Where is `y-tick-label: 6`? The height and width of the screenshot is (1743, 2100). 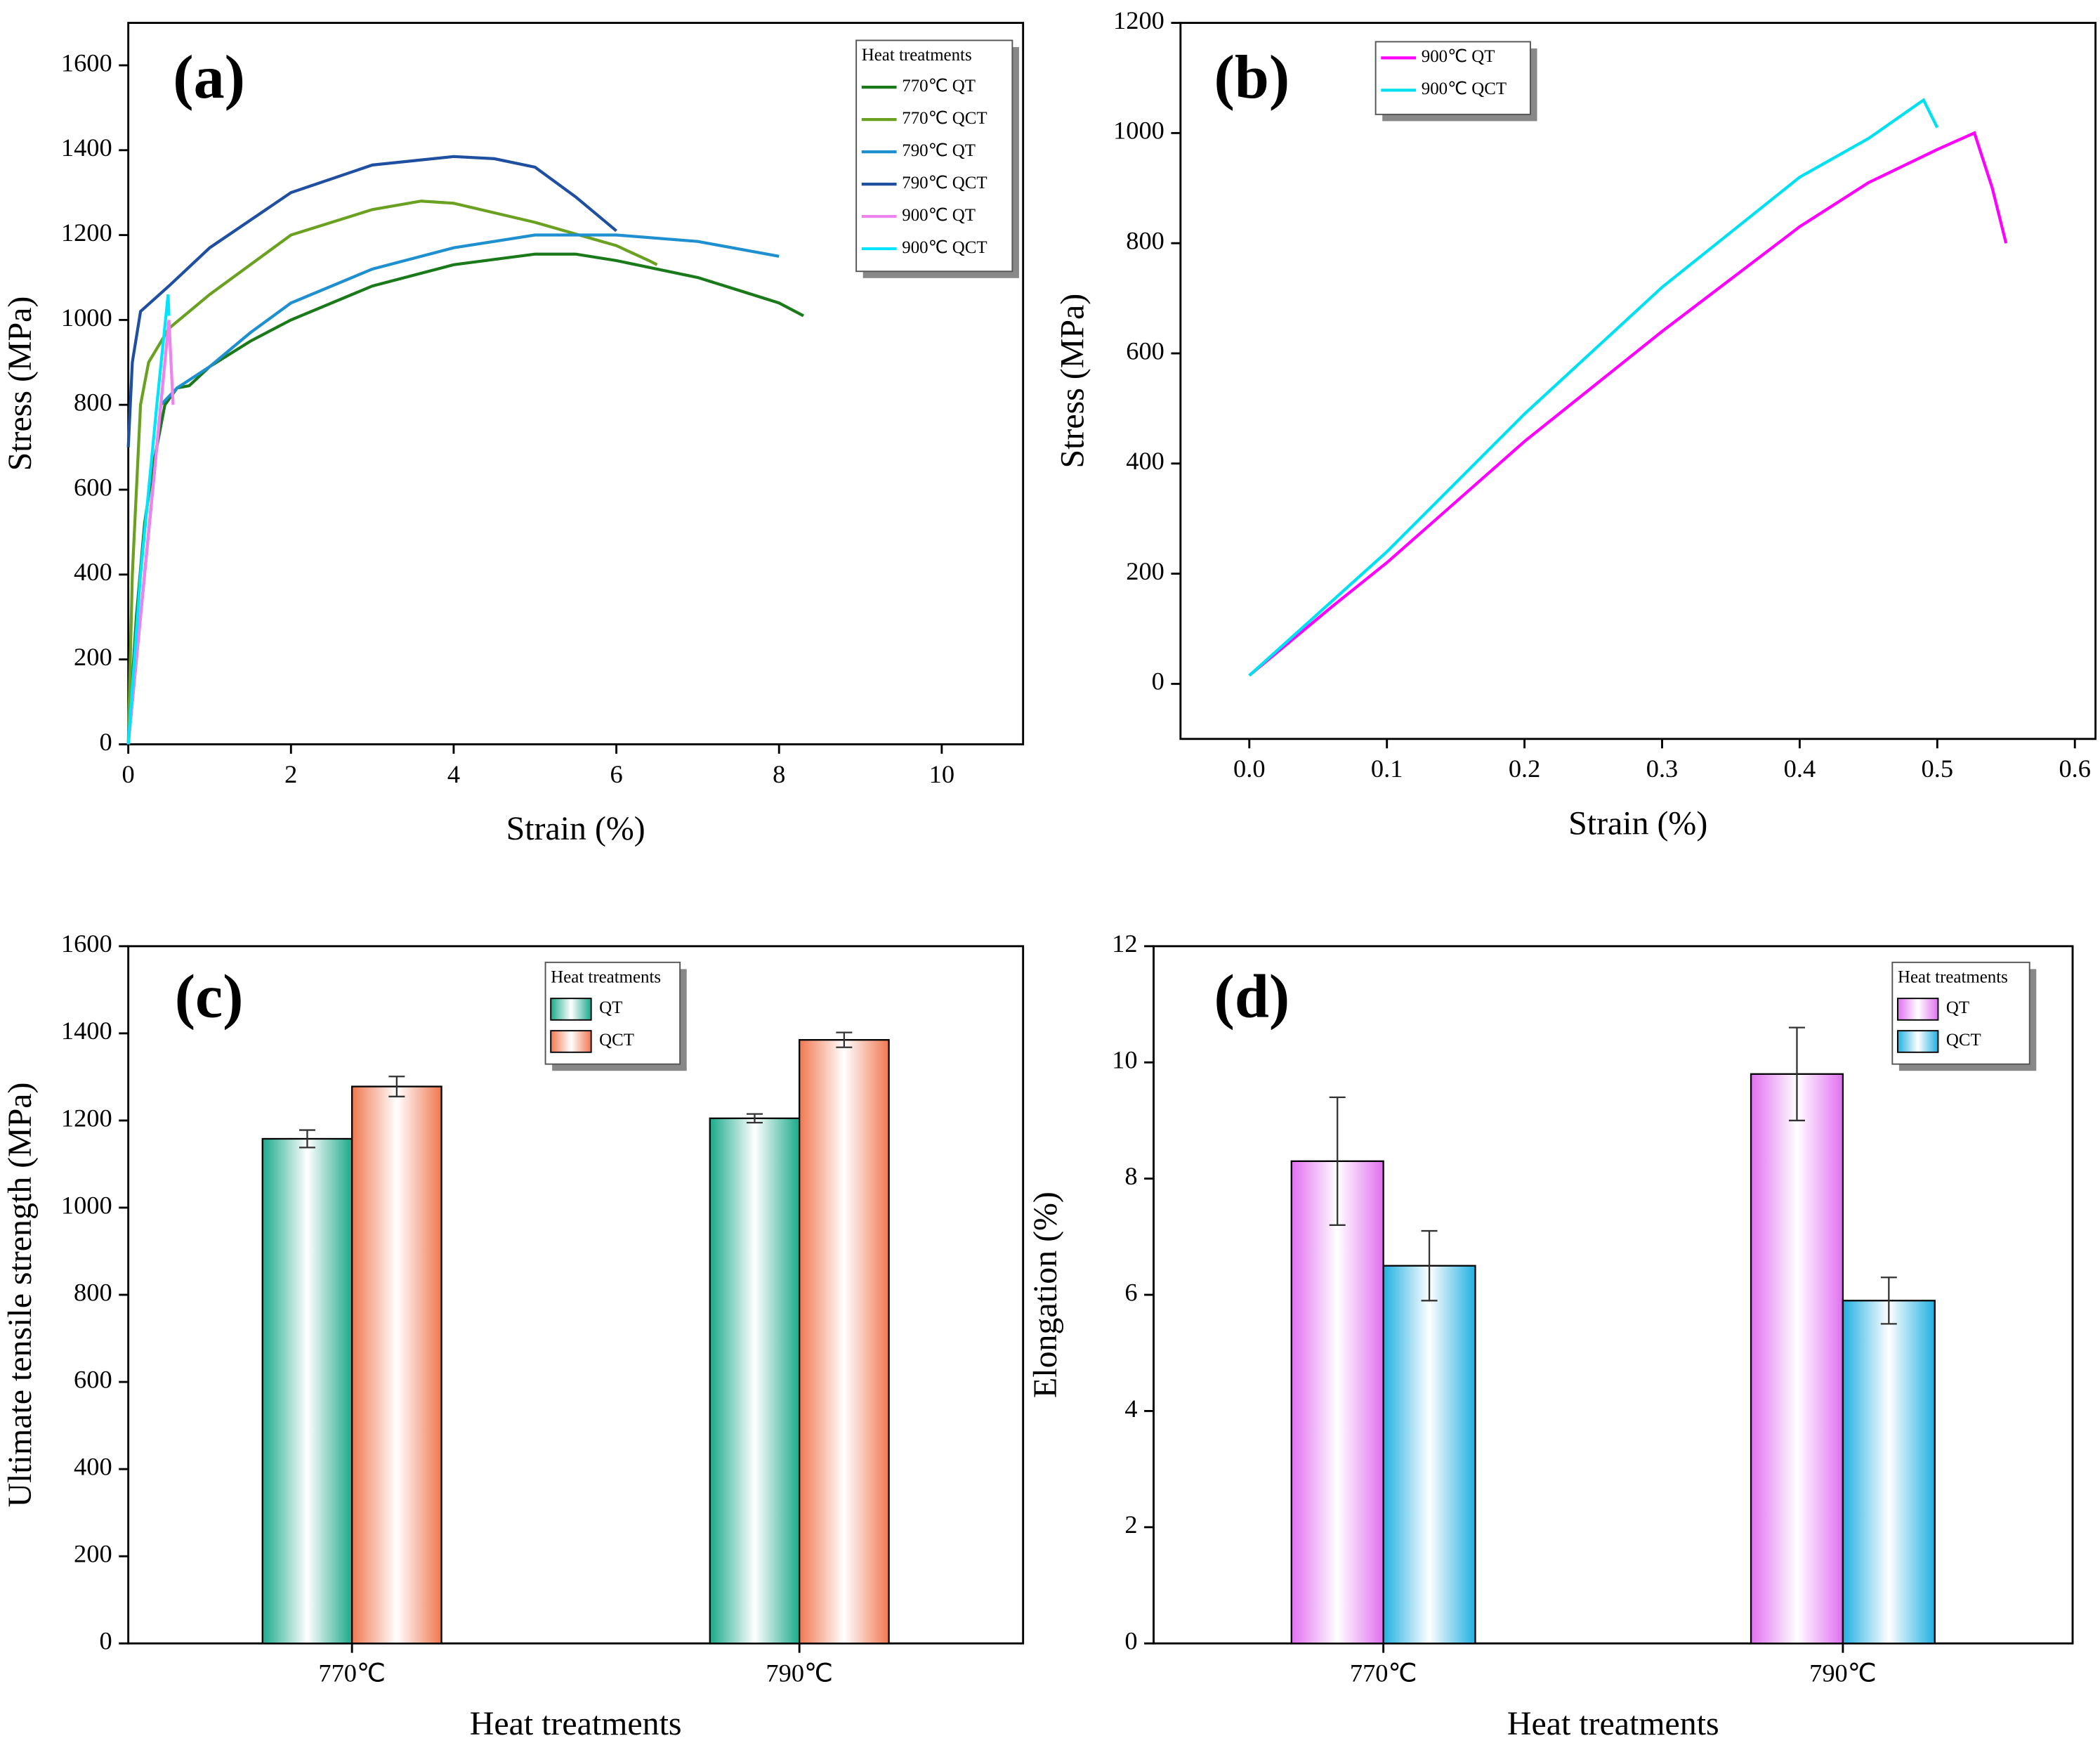 y-tick-label: 6 is located at coordinates (1130, 1292).